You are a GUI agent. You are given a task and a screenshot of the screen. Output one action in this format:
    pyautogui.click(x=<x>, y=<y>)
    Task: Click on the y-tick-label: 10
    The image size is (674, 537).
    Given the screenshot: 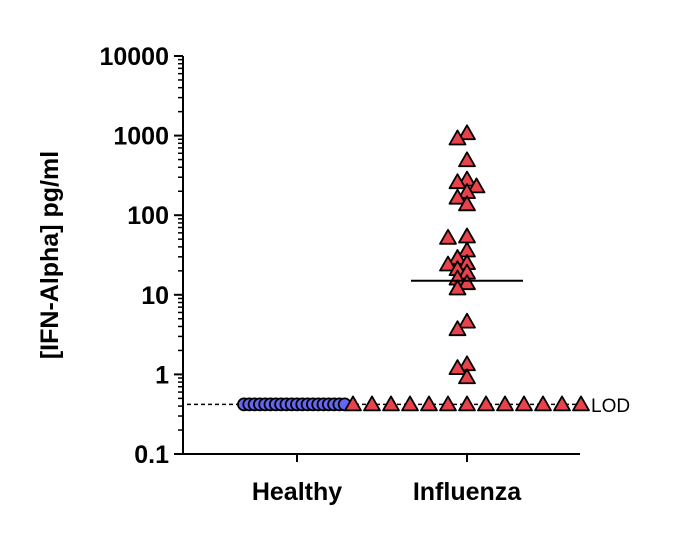 What is the action you would take?
    pyautogui.click(x=155, y=296)
    